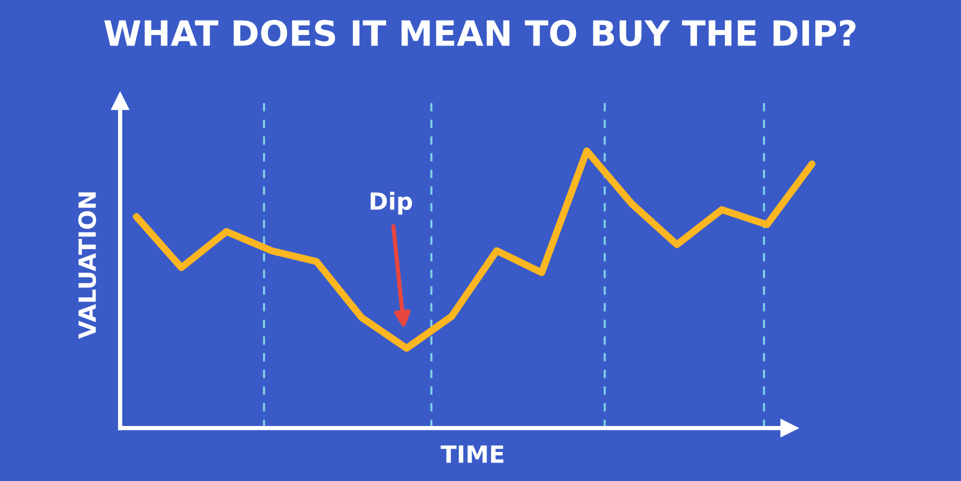 The image size is (961, 481). What do you see at coordinates (480, 33) in the screenshot?
I see `chart-title: WHAT DOES IT MEAN TO BUY THE DIP?` at bounding box center [480, 33].